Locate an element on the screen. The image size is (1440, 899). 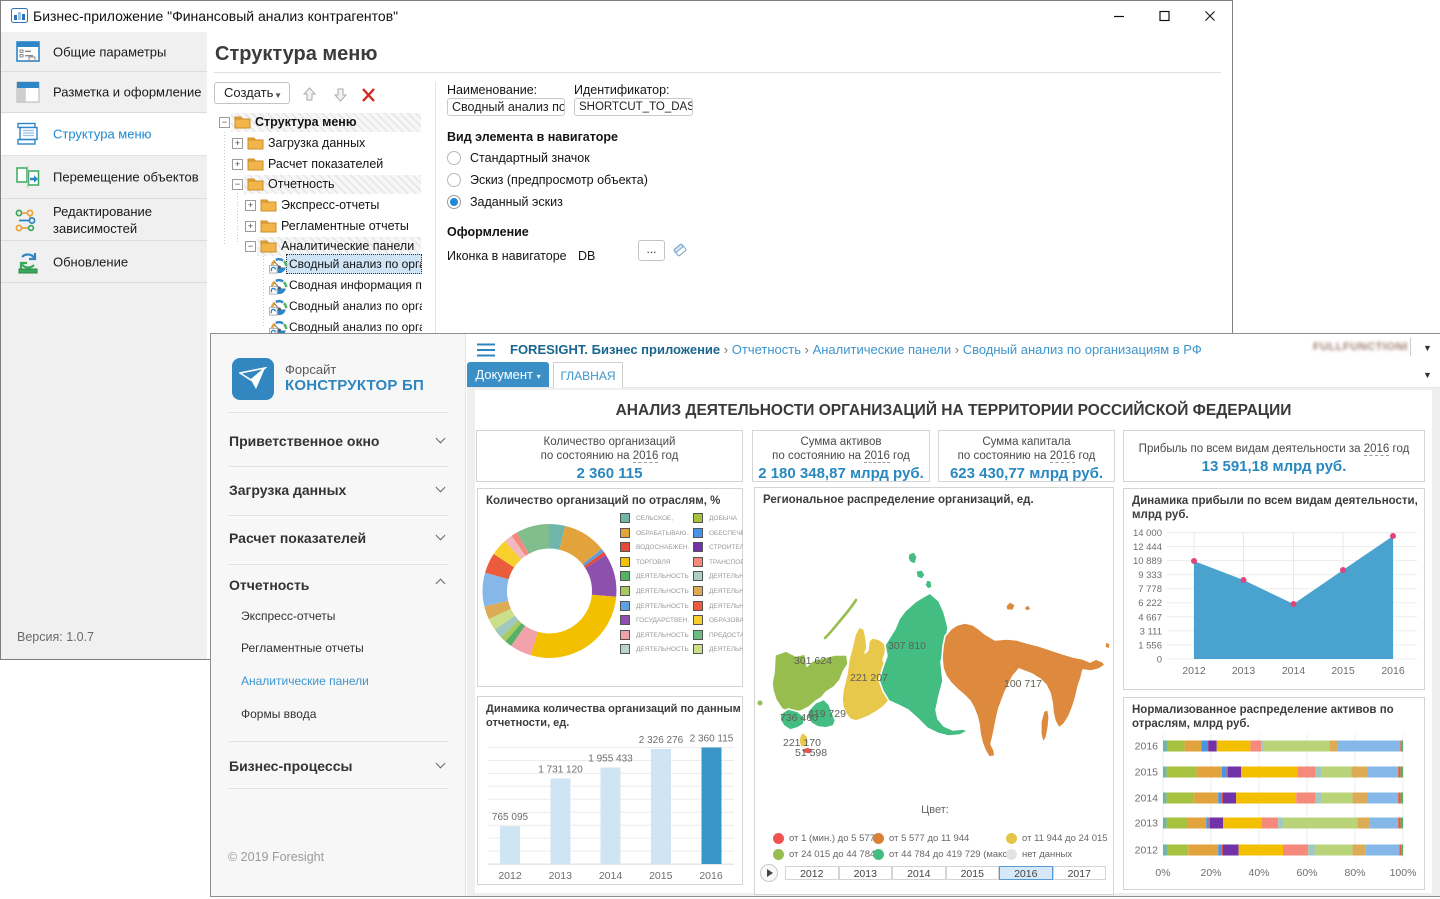
svg-text: 765 095 is located at coordinates (510, 817).